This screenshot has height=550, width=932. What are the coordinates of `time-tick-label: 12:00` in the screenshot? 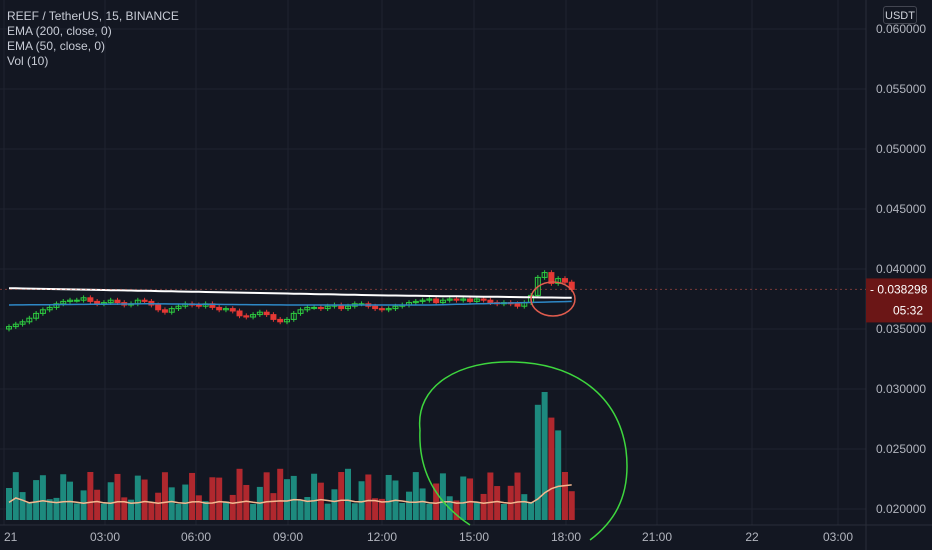 It's located at (382, 537).